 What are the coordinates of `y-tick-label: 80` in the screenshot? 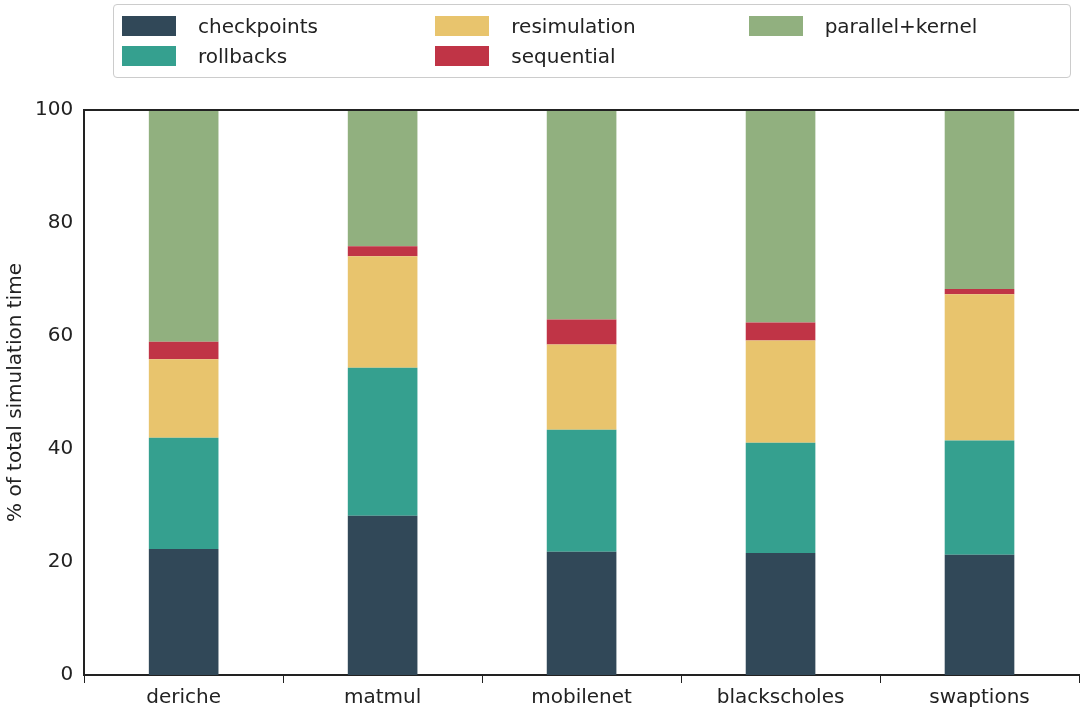 It's located at (60, 221).